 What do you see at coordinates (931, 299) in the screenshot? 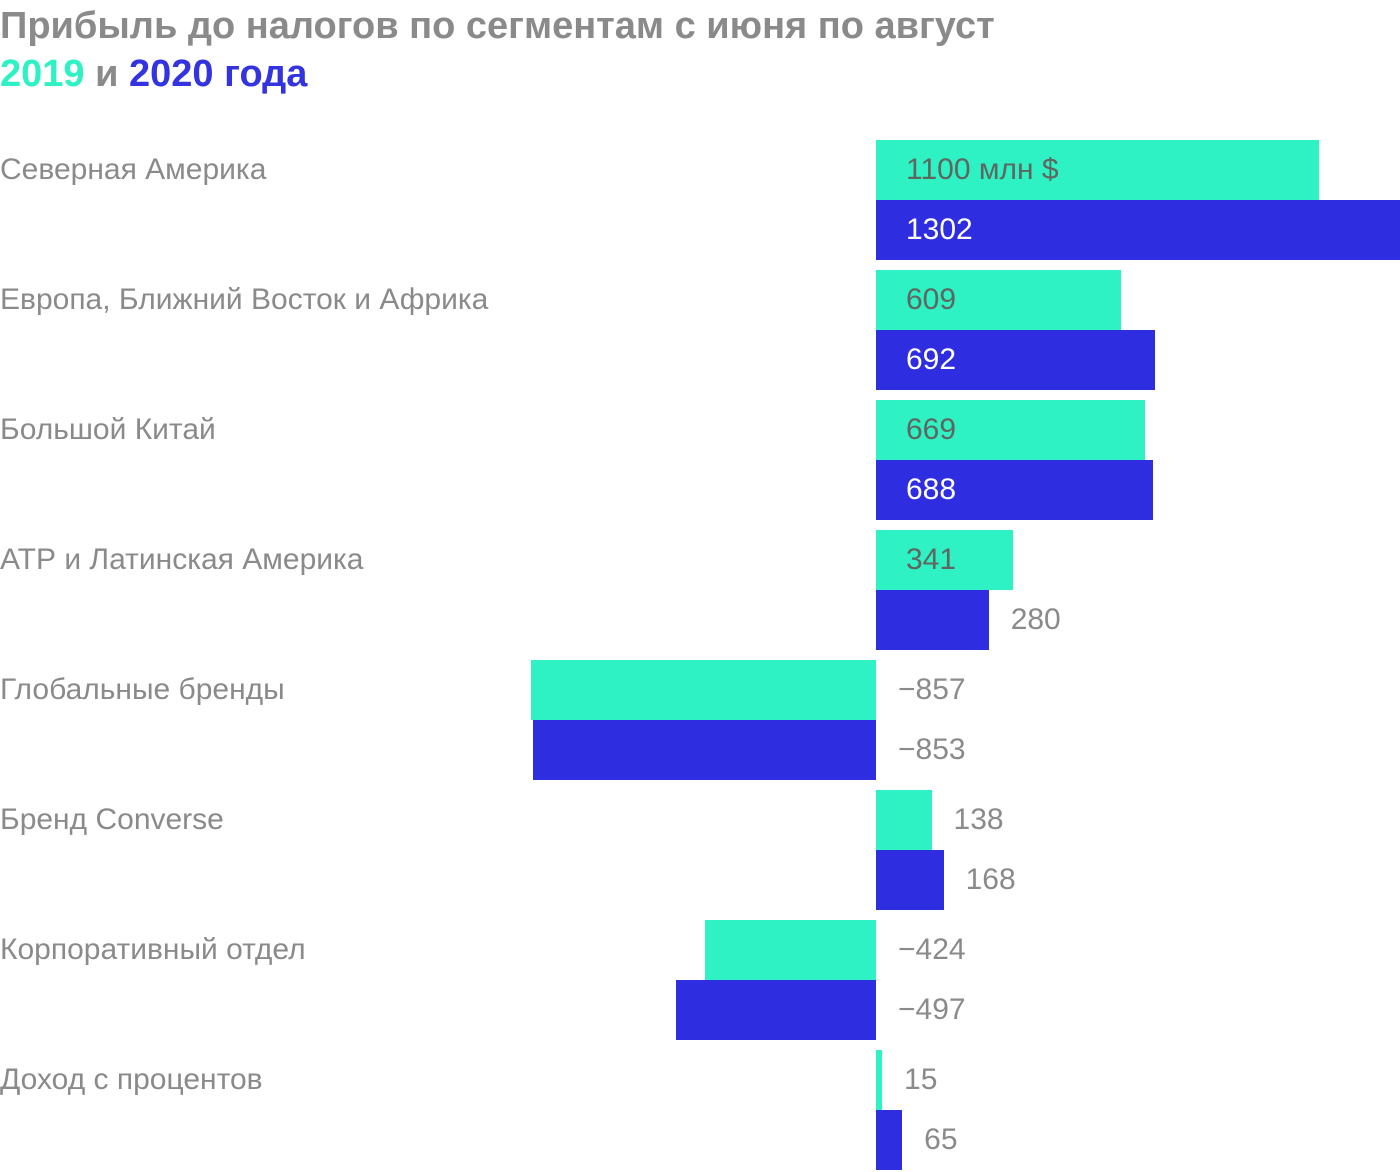
I see `data-label-2019: 609` at bounding box center [931, 299].